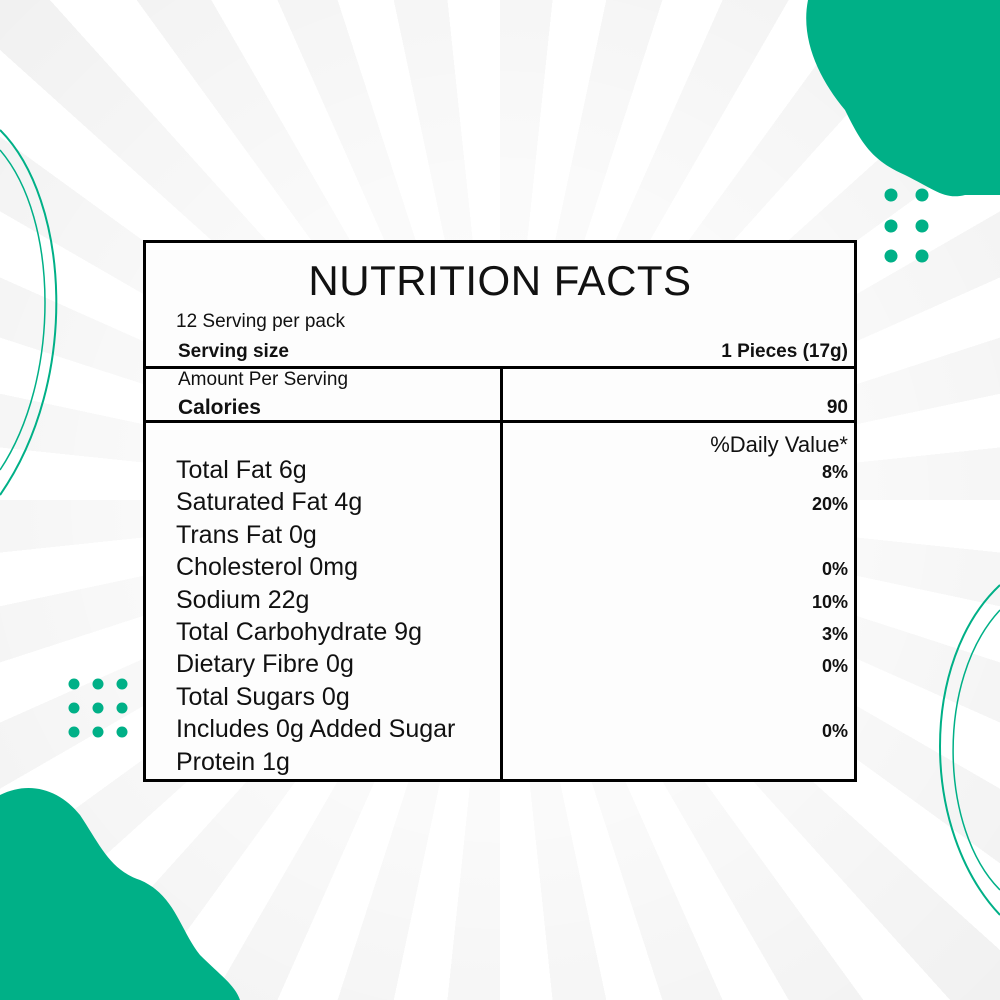 This screenshot has width=1000, height=1000. I want to click on nutrient-name: Cholesterol 0mg, so click(267, 567).